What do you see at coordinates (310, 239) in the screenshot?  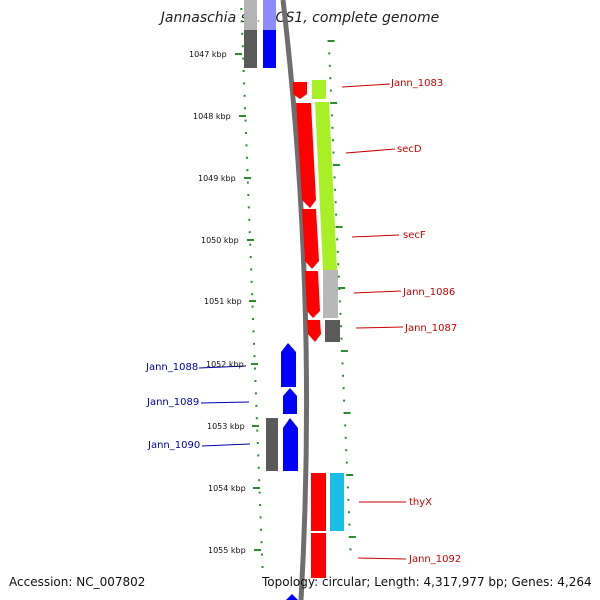 I see `forward-gene-secF` at bounding box center [310, 239].